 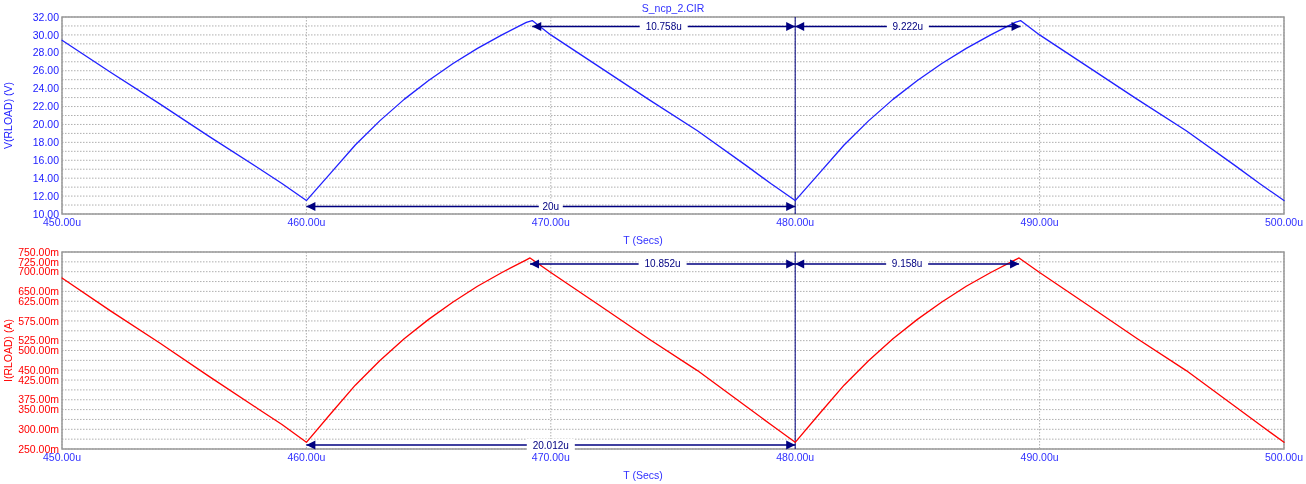 I want to click on y-tick-label: 22.00, so click(x=46, y=106).